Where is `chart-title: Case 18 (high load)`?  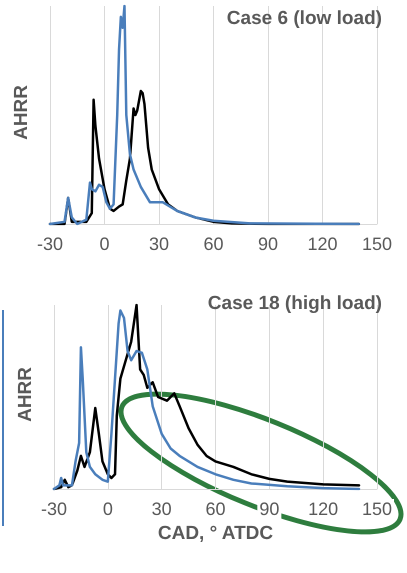
chart-title: Case 18 (high load) is located at coordinates (295, 303).